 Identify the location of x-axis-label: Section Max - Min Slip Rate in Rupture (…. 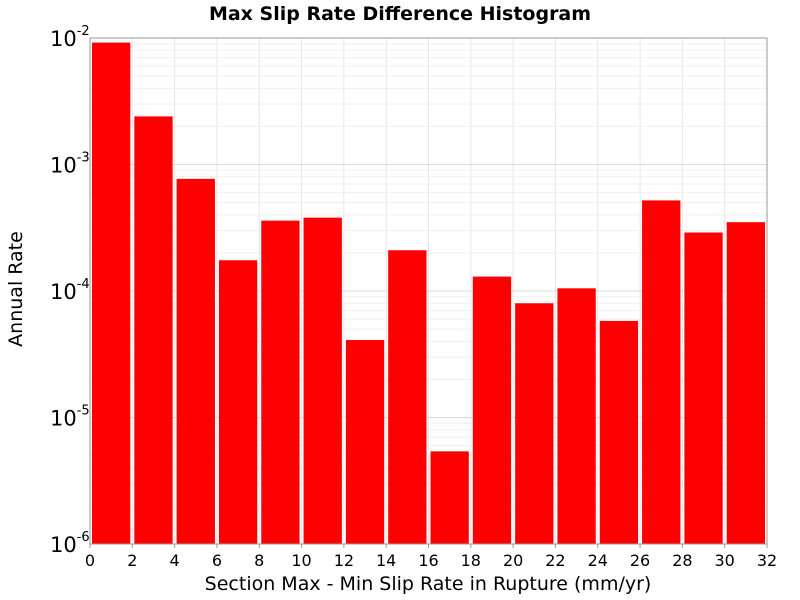
(428, 584).